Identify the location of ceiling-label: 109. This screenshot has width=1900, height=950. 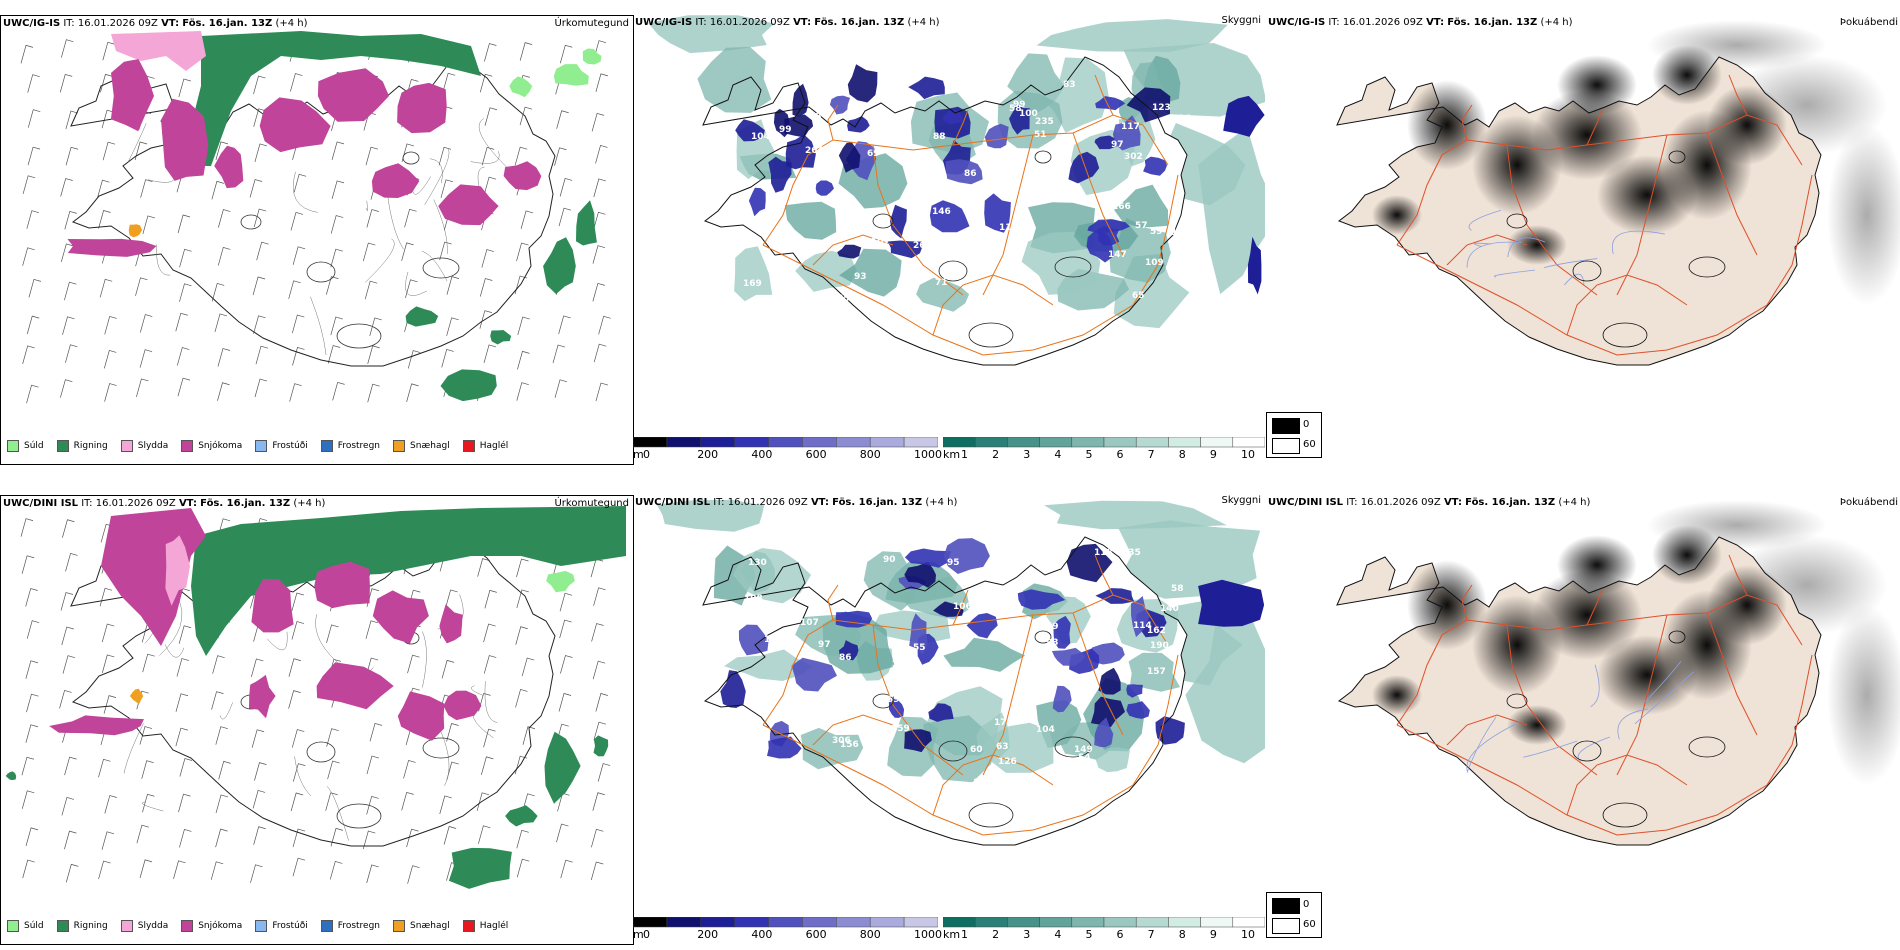
(1154, 263).